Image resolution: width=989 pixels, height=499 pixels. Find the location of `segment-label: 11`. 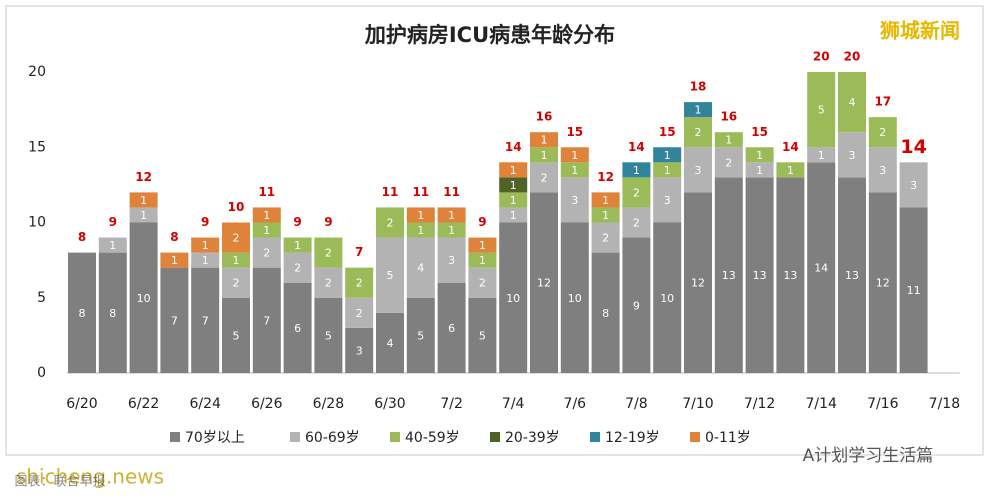

segment-label: 11 is located at coordinates (914, 290).